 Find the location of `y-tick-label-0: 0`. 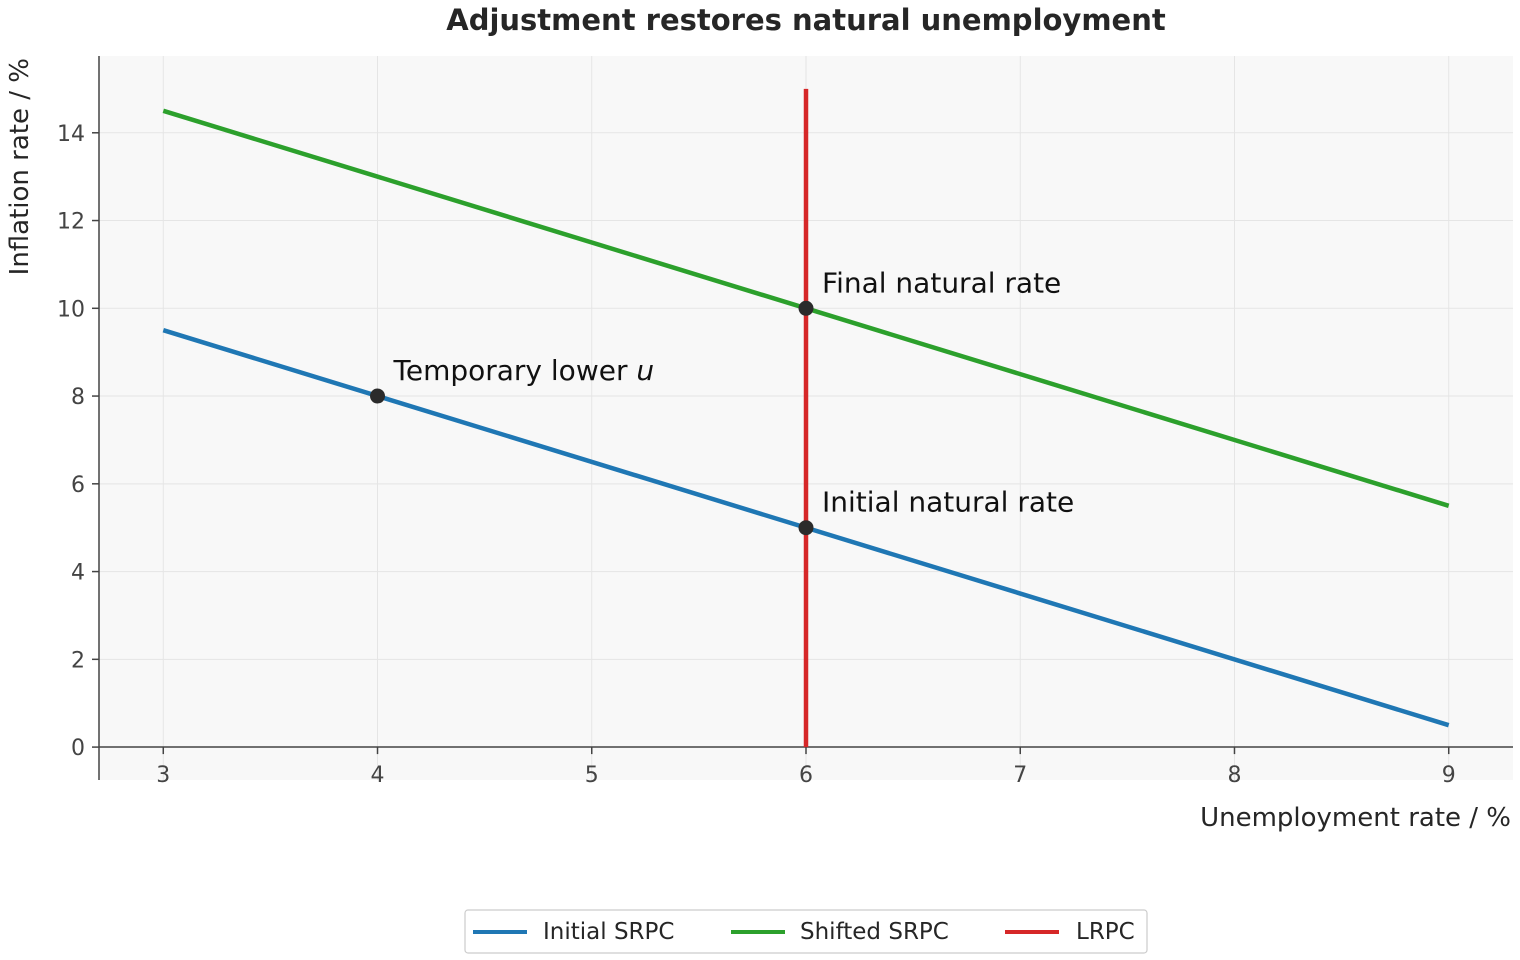

y-tick-label-0: 0 is located at coordinates (78, 748).